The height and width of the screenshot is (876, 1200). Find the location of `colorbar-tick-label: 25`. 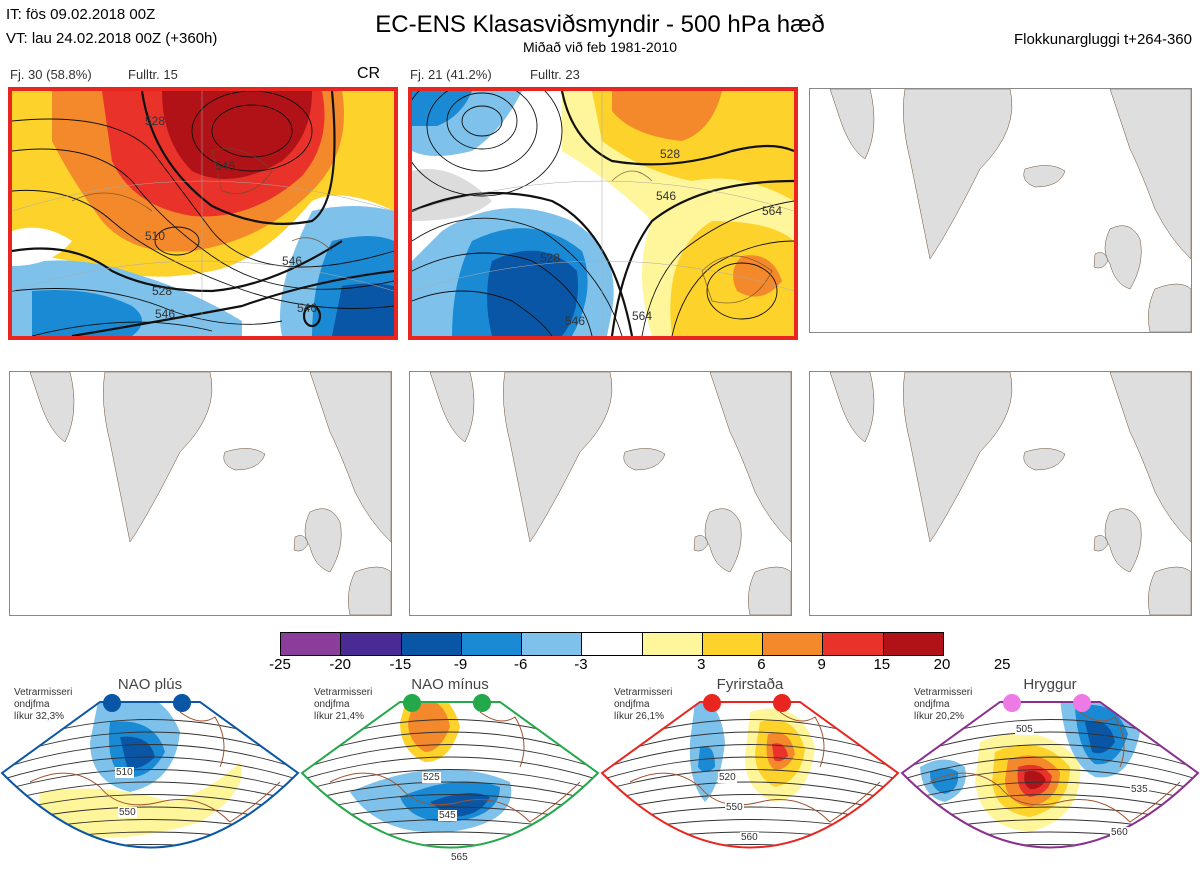

colorbar-tick-label: 25 is located at coordinates (1002, 664).